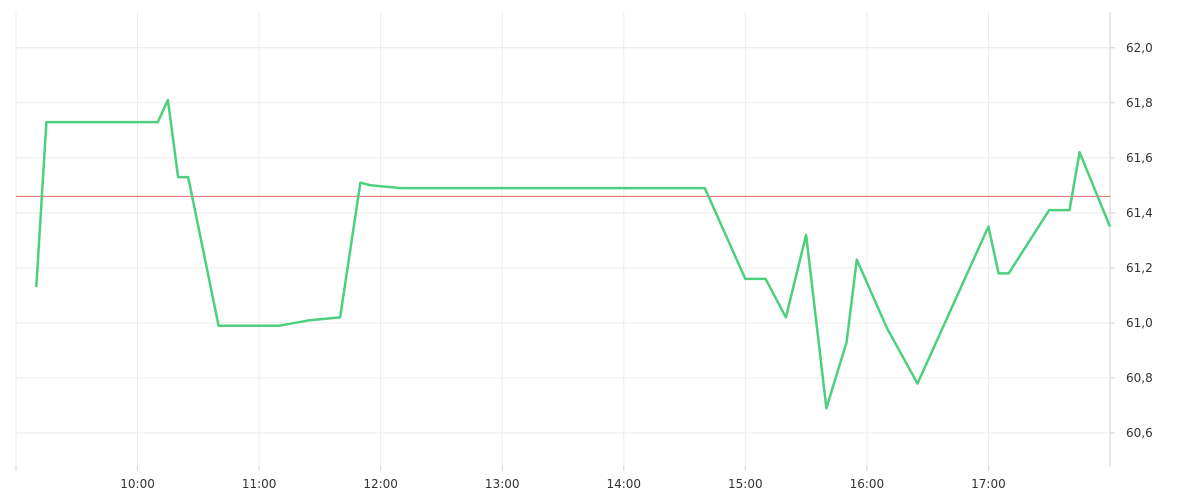 The height and width of the screenshot is (500, 1200). Describe the element at coordinates (1139, 158) in the screenshot. I see `y-tick-label: 61,6` at that location.